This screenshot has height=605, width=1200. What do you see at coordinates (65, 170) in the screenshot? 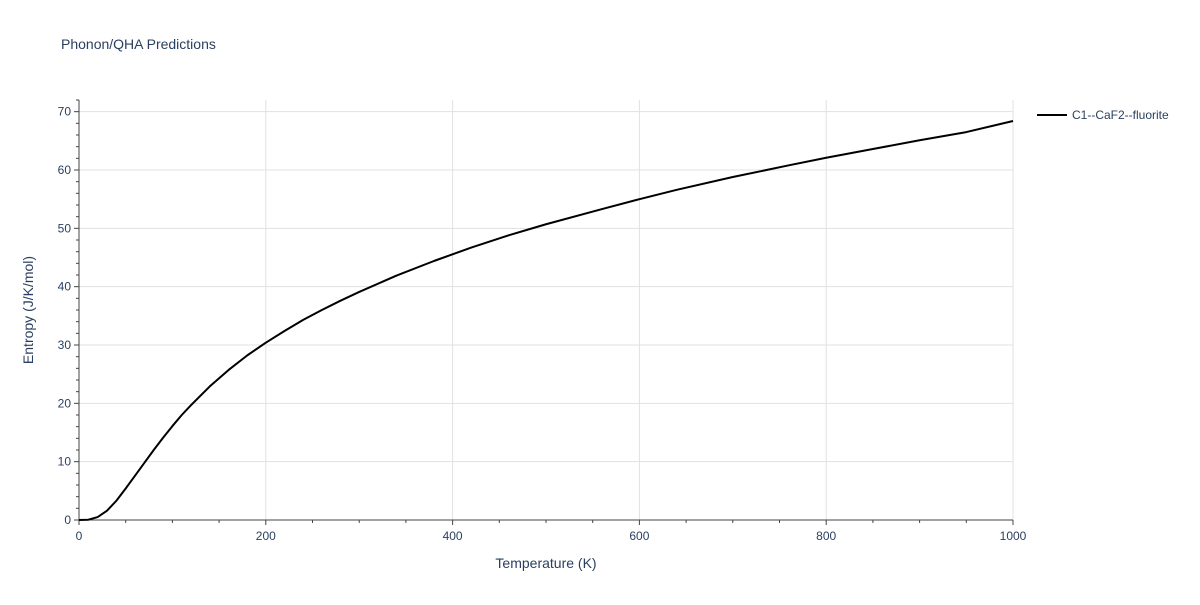
I see `y-tick-label: 60` at bounding box center [65, 170].